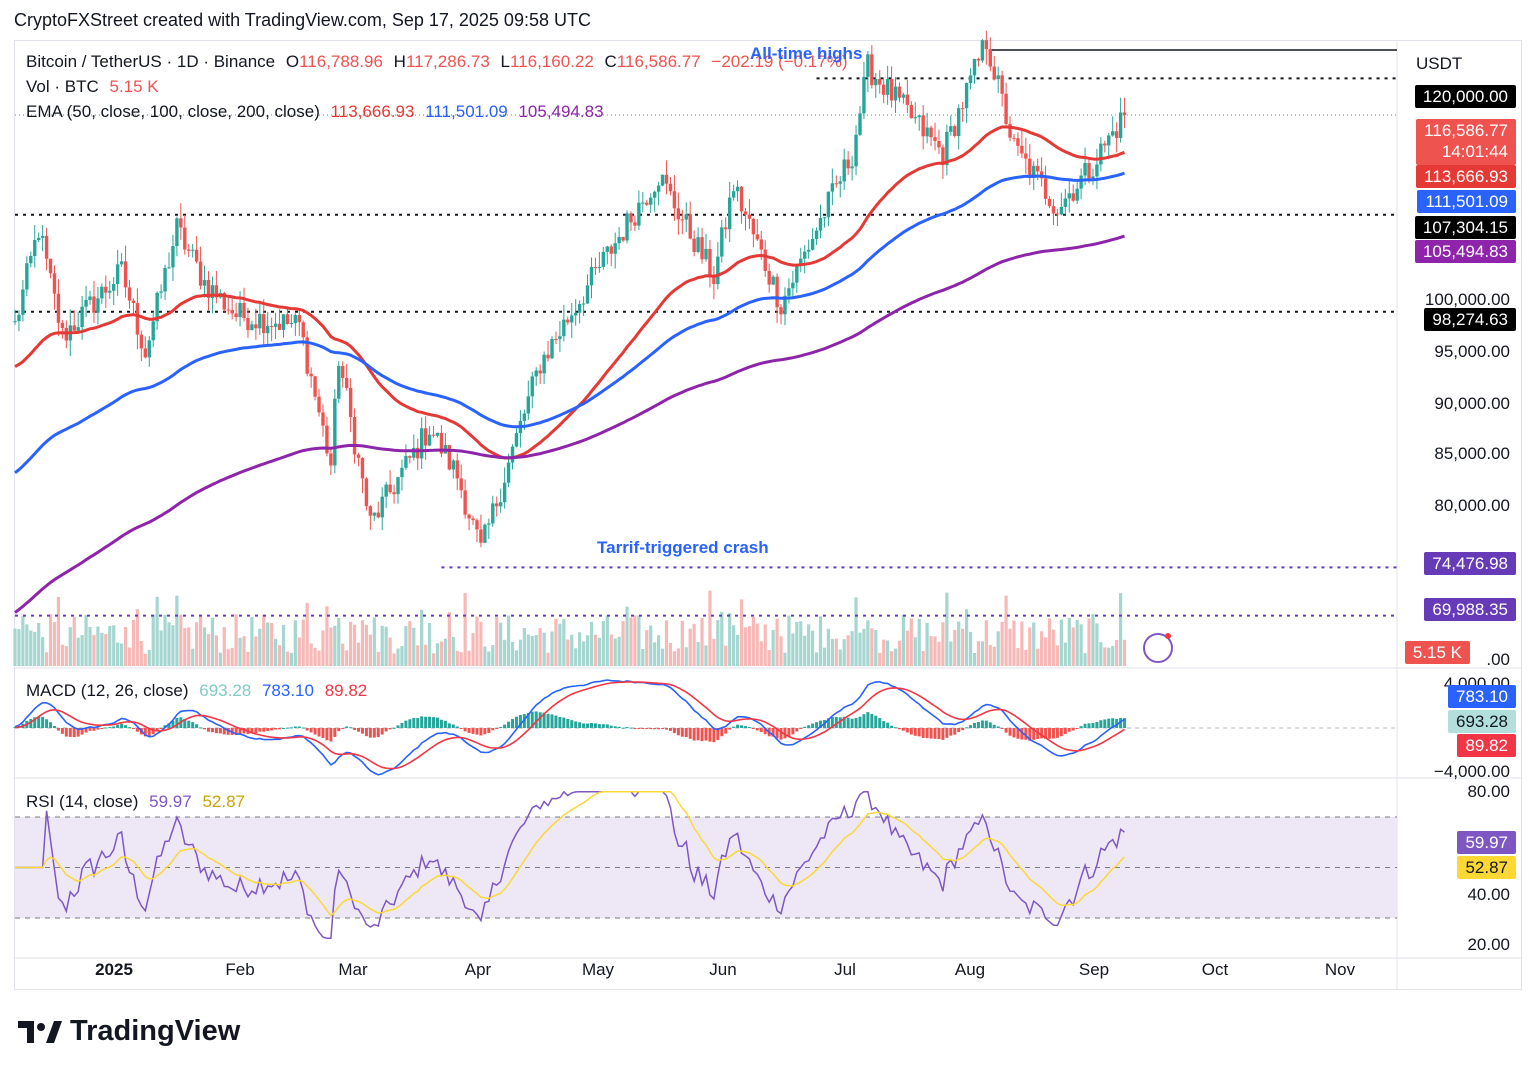 Image resolution: width=1536 pixels, height=1077 pixels. Describe the element at coordinates (40, 1031) in the screenshot. I see `tradingview-logo-icon` at that location.